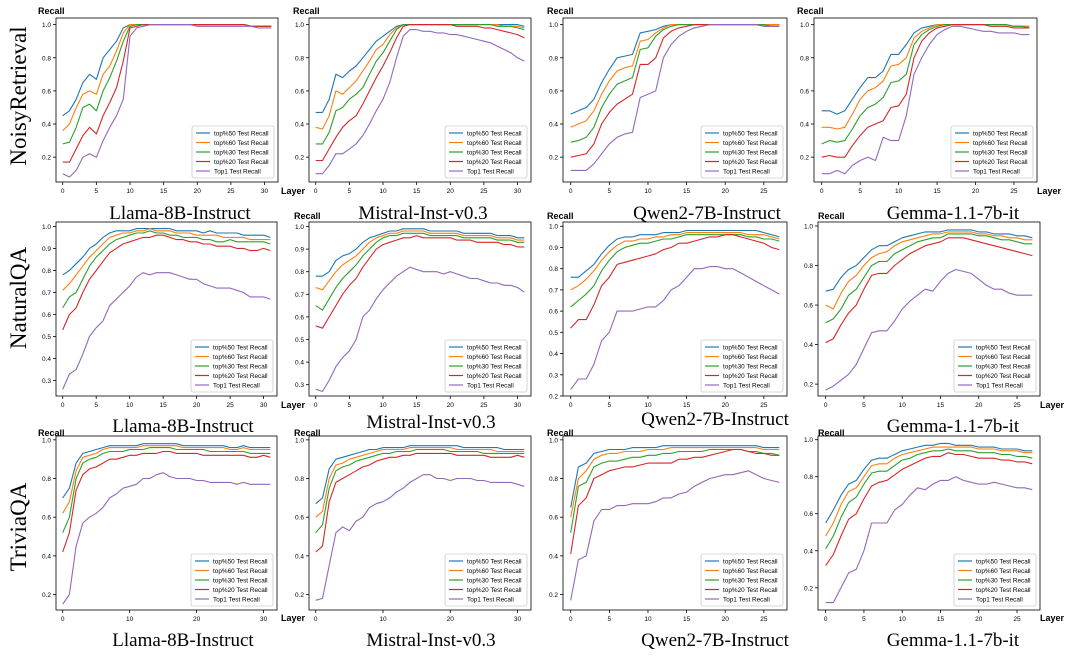 The height and width of the screenshot is (657, 1079). Describe the element at coordinates (553, 248) in the screenshot. I see `y-tick-label: 0.9` at that location.